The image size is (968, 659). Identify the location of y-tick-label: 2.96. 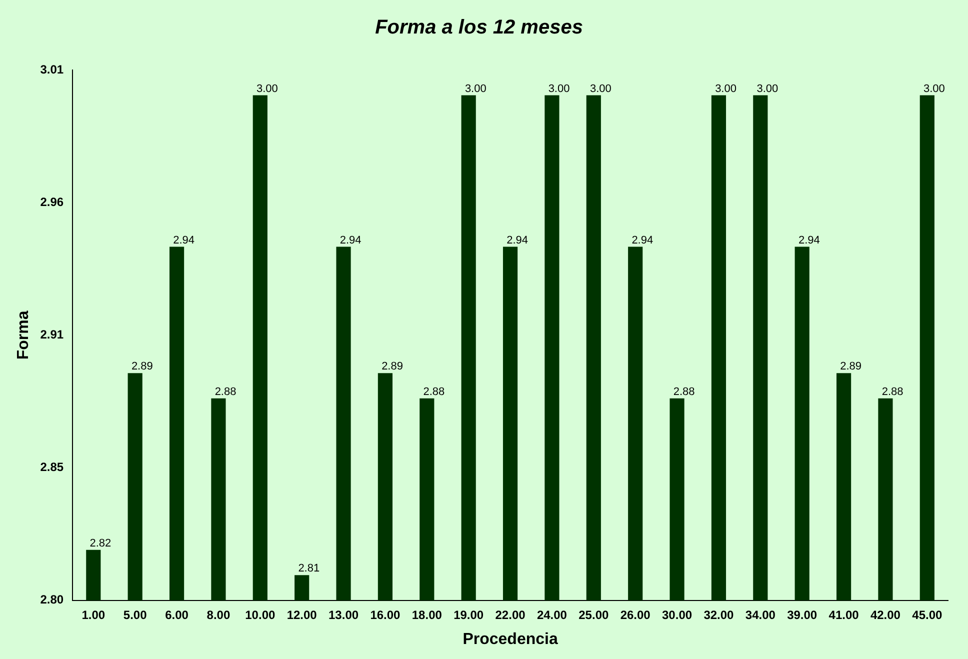
(52, 201).